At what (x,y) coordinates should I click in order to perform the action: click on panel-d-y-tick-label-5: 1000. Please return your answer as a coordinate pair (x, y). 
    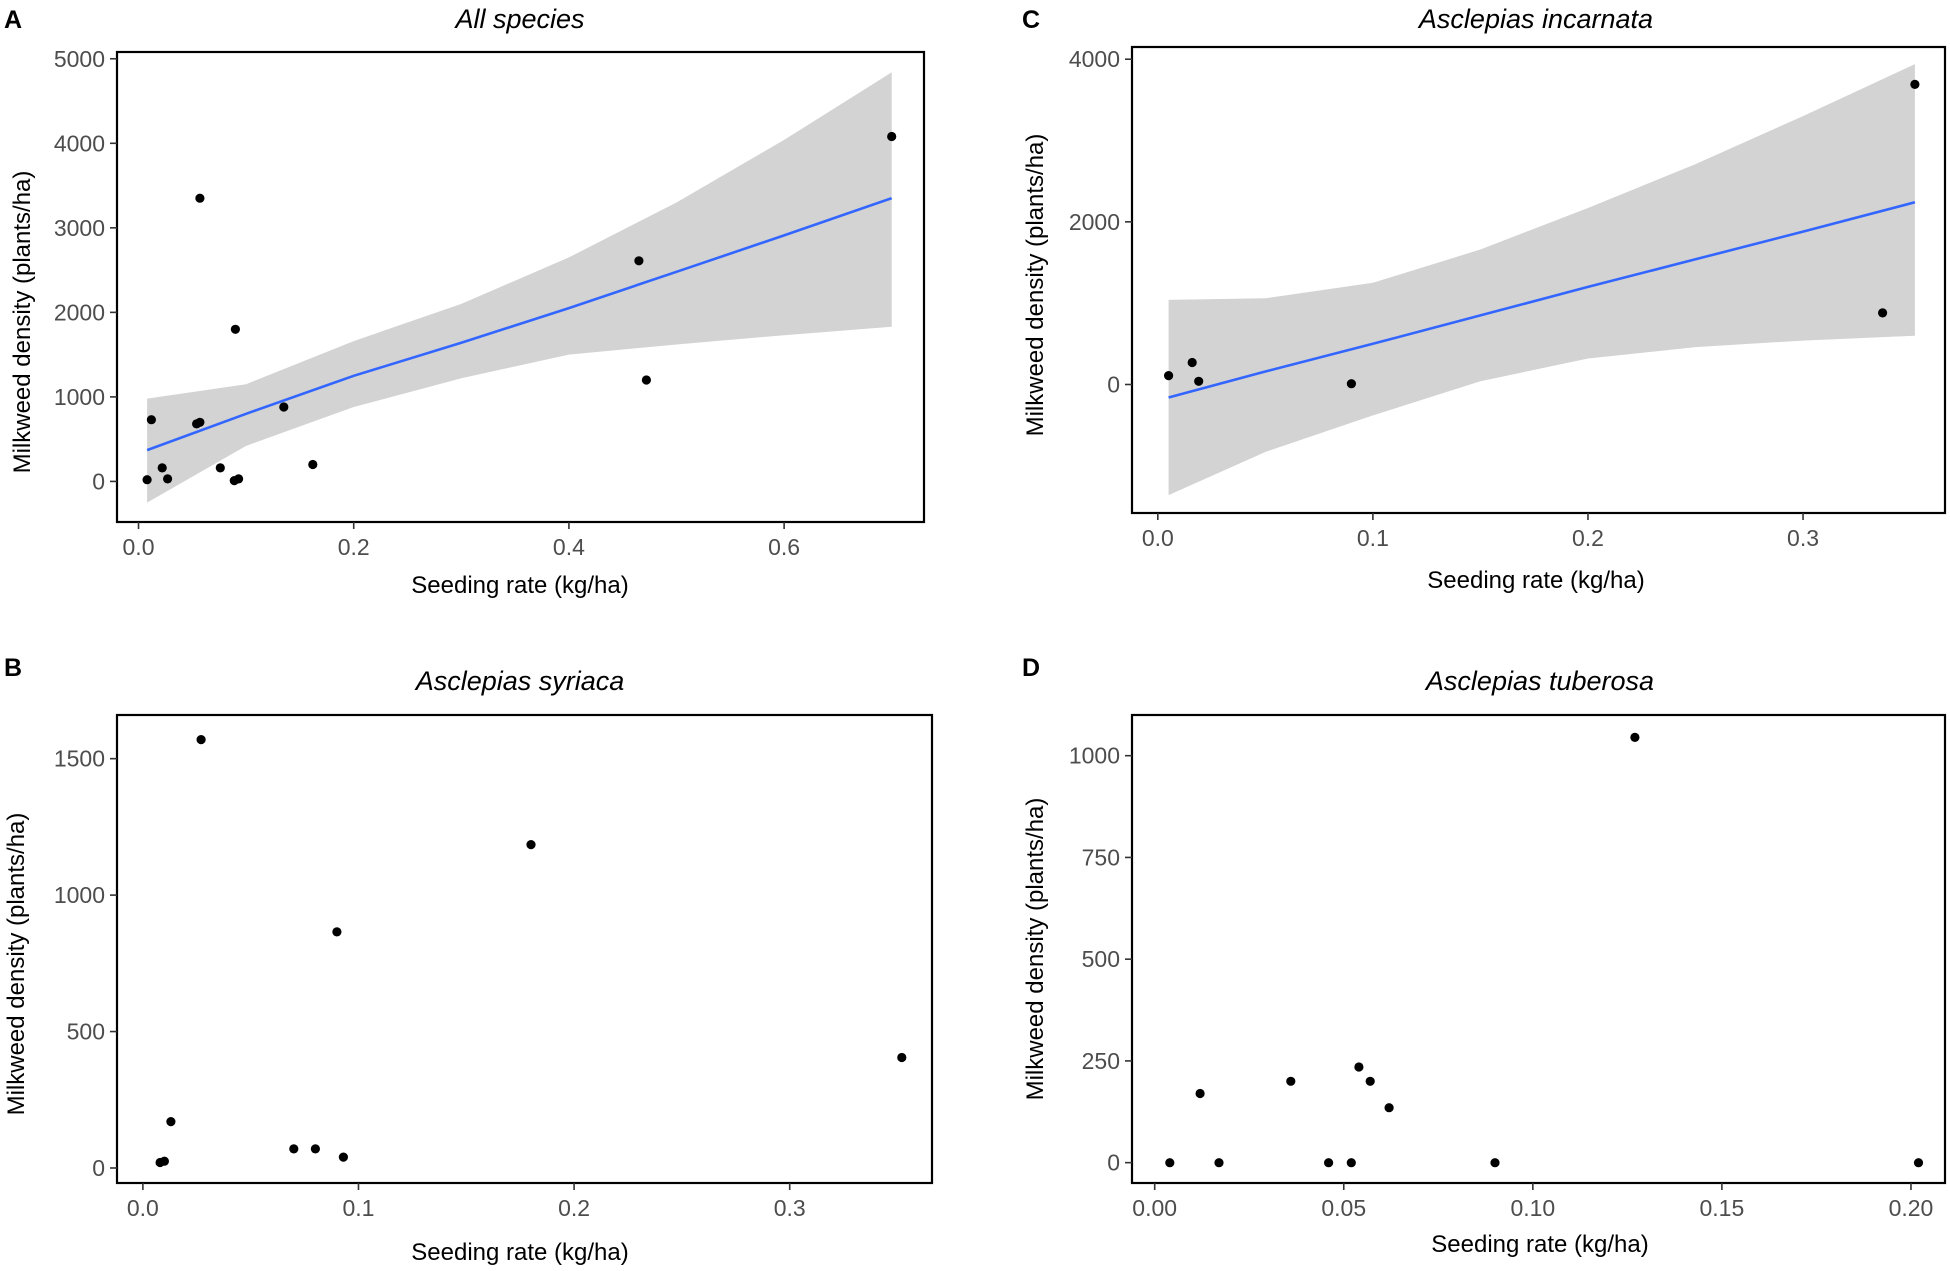
    Looking at the image, I should click on (1094, 756).